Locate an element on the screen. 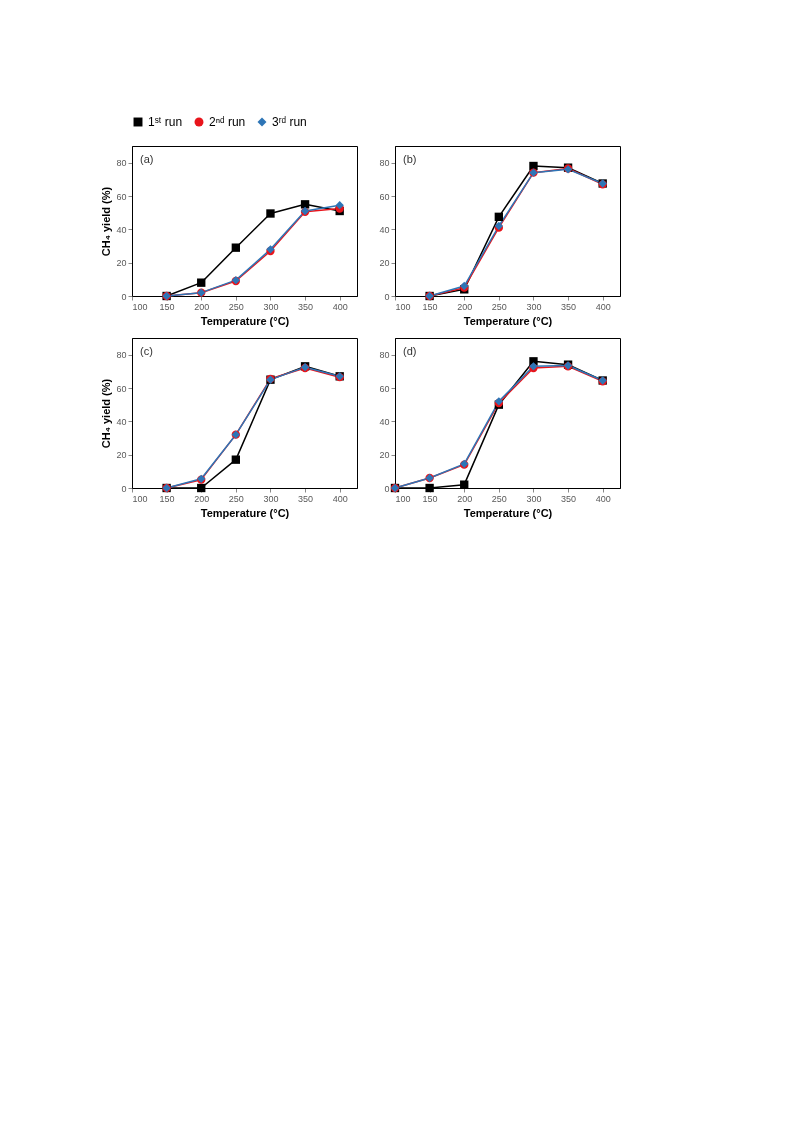  annotation: (a) is located at coordinates (147, 159).